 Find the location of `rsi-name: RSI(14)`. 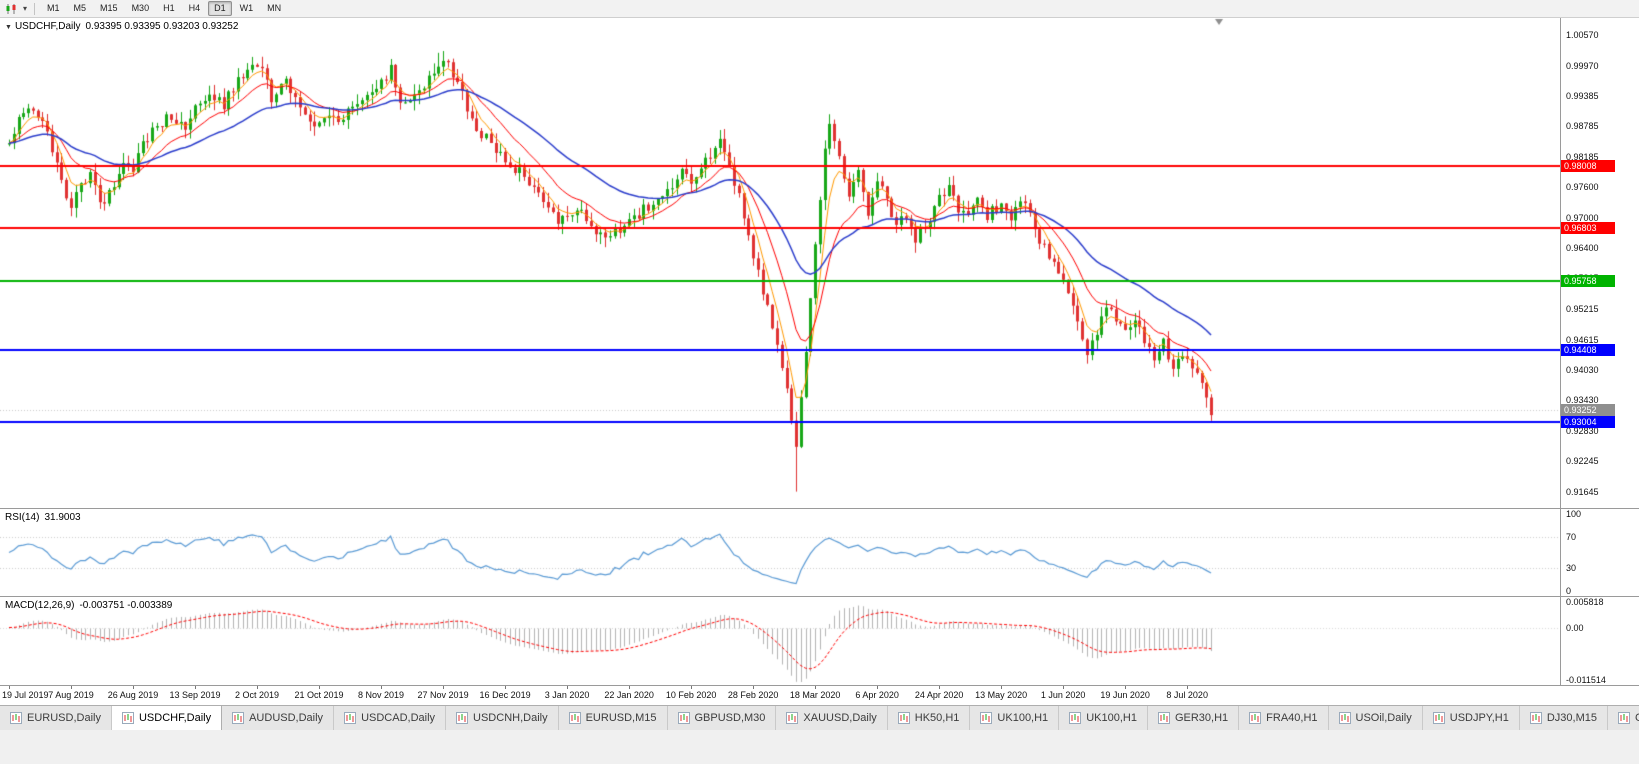

rsi-name: RSI(14) is located at coordinates (22, 517).